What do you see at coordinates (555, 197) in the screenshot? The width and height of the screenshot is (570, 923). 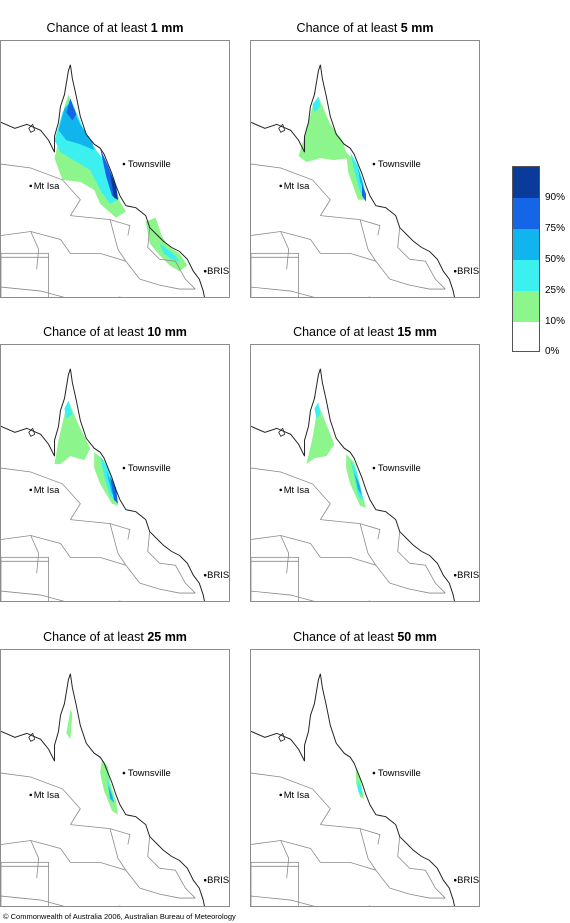 I see `legend-label-90: 90%` at bounding box center [555, 197].